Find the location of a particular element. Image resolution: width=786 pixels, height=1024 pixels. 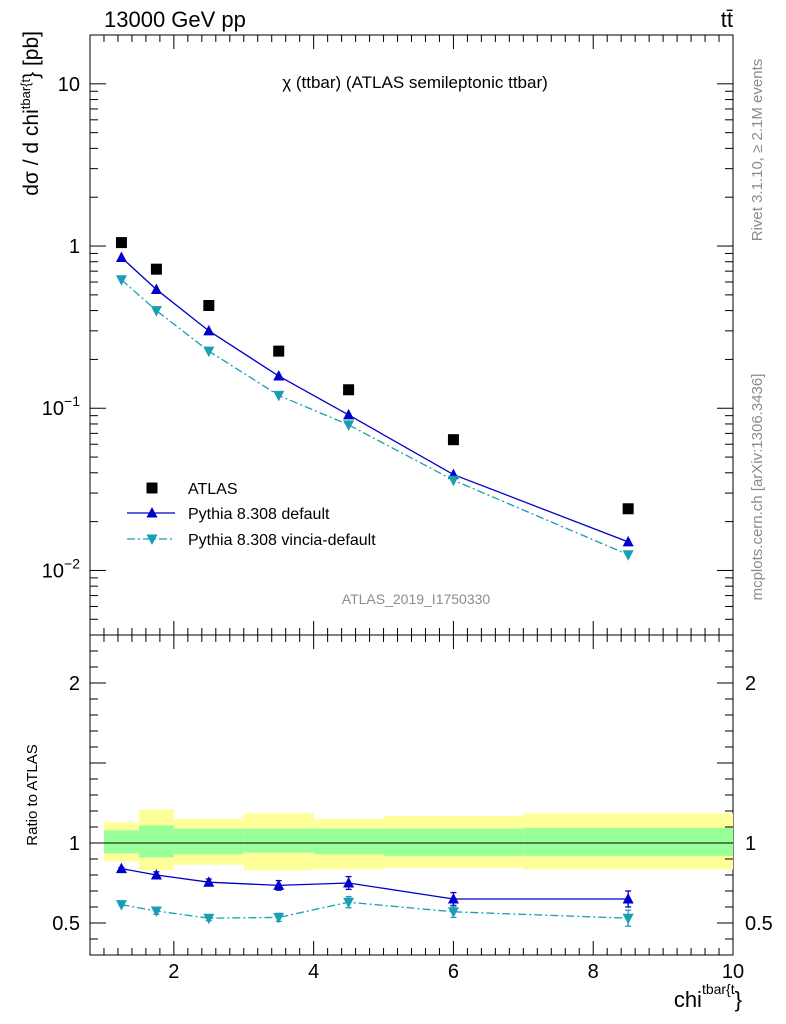

x-tick-label: 4 is located at coordinates (313, 972).